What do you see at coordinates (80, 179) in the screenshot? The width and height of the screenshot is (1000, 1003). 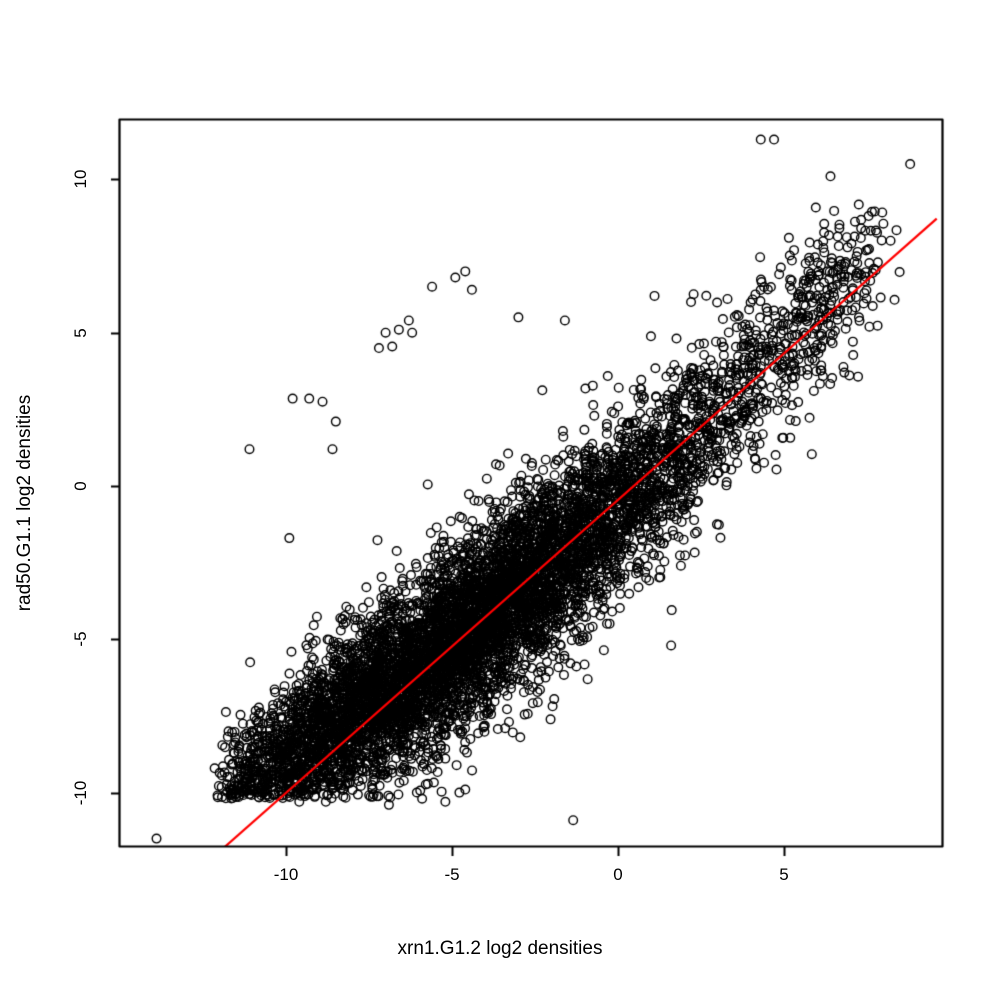 I see `y-tick-label: 10` at bounding box center [80, 179].